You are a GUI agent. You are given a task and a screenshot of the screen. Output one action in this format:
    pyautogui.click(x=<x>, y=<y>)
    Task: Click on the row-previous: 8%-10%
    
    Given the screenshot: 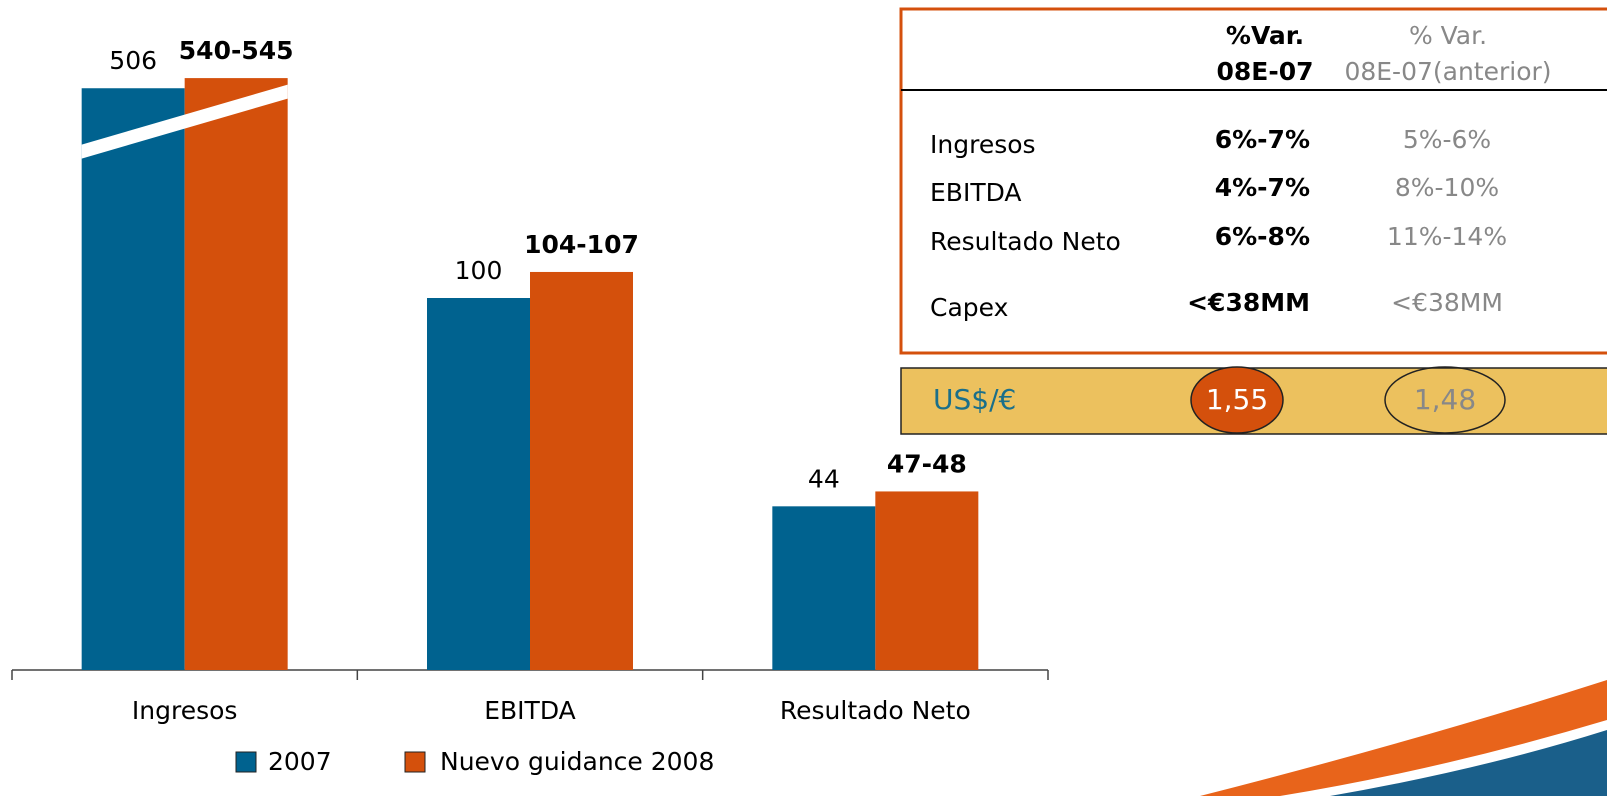 What is the action you would take?
    pyautogui.click(x=1447, y=187)
    